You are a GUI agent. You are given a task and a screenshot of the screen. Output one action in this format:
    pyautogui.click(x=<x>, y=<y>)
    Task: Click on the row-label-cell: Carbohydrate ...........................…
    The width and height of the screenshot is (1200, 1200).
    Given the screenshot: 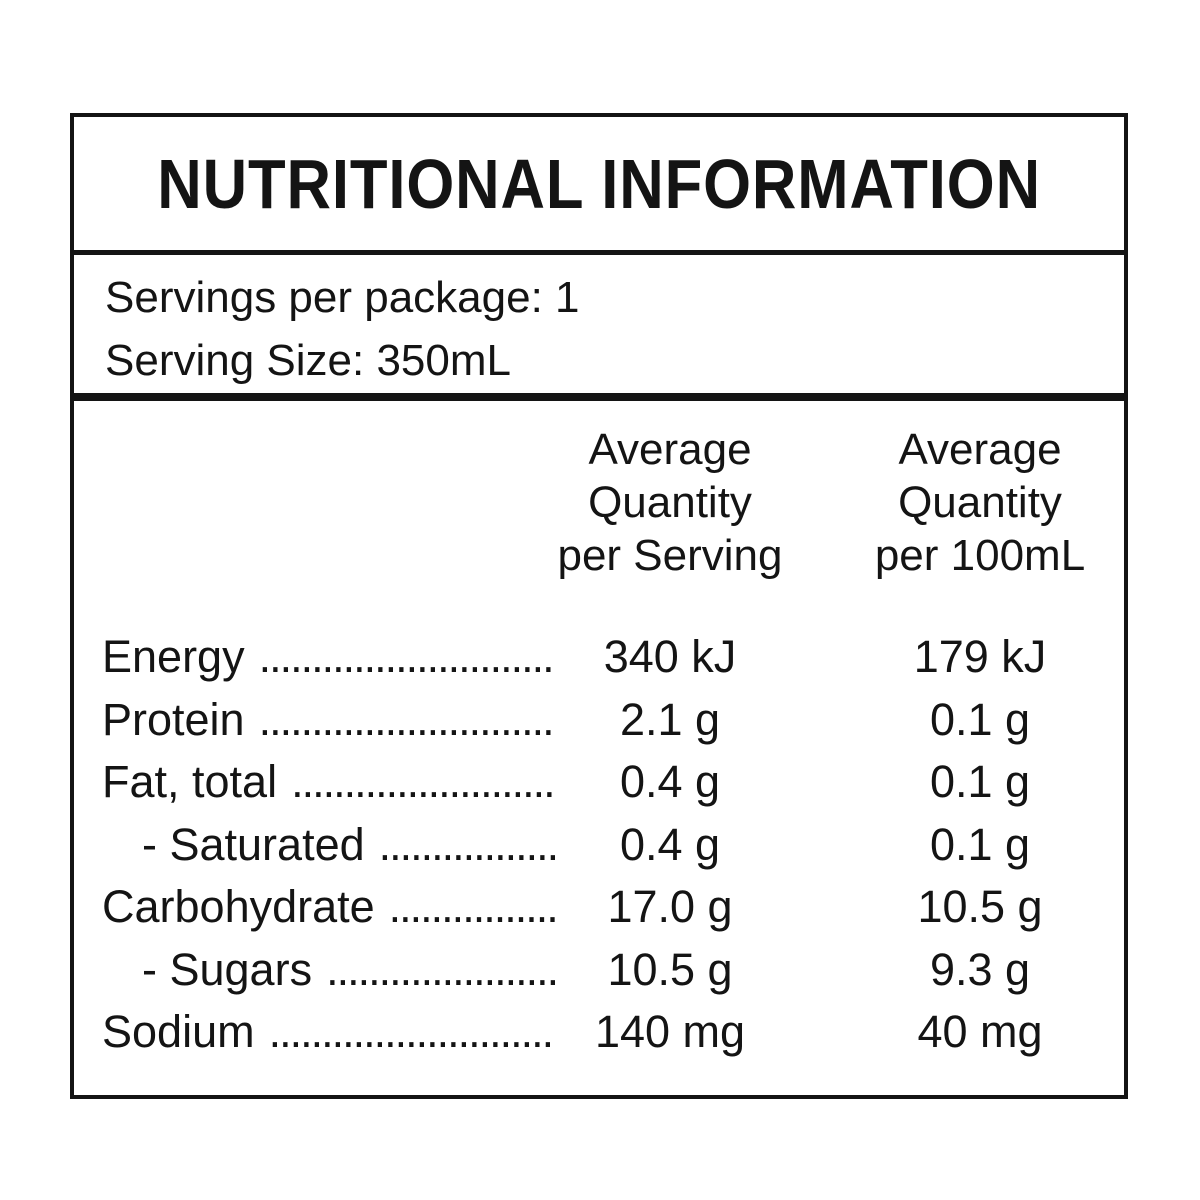 What is the action you would take?
    pyautogui.click(x=314, y=907)
    